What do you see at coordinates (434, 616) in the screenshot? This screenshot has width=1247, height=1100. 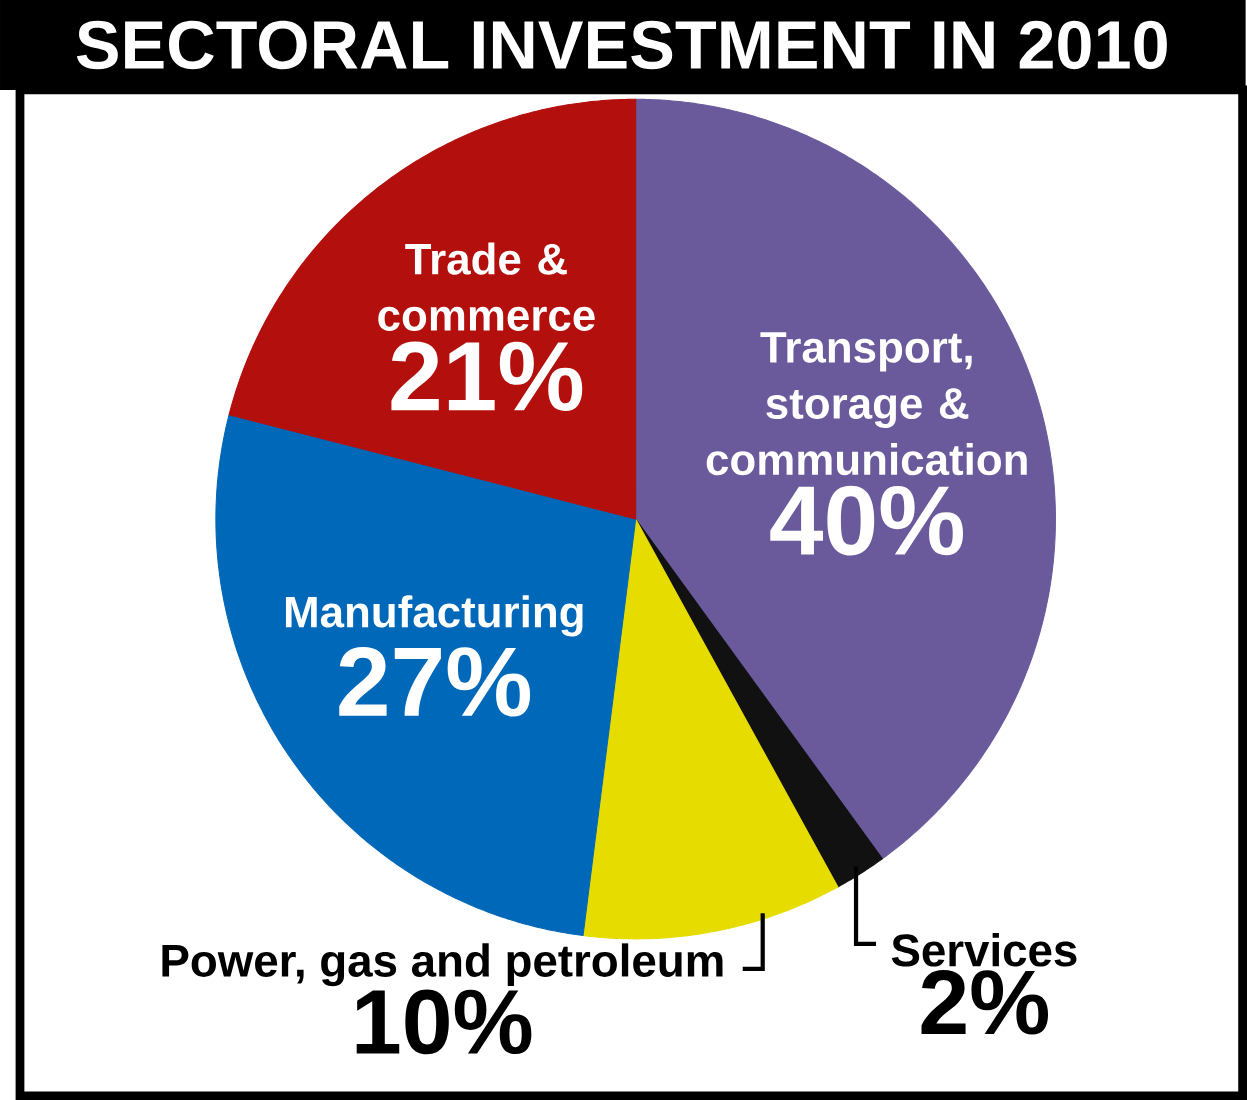 I see `slice-label: Manufacturing` at bounding box center [434, 616].